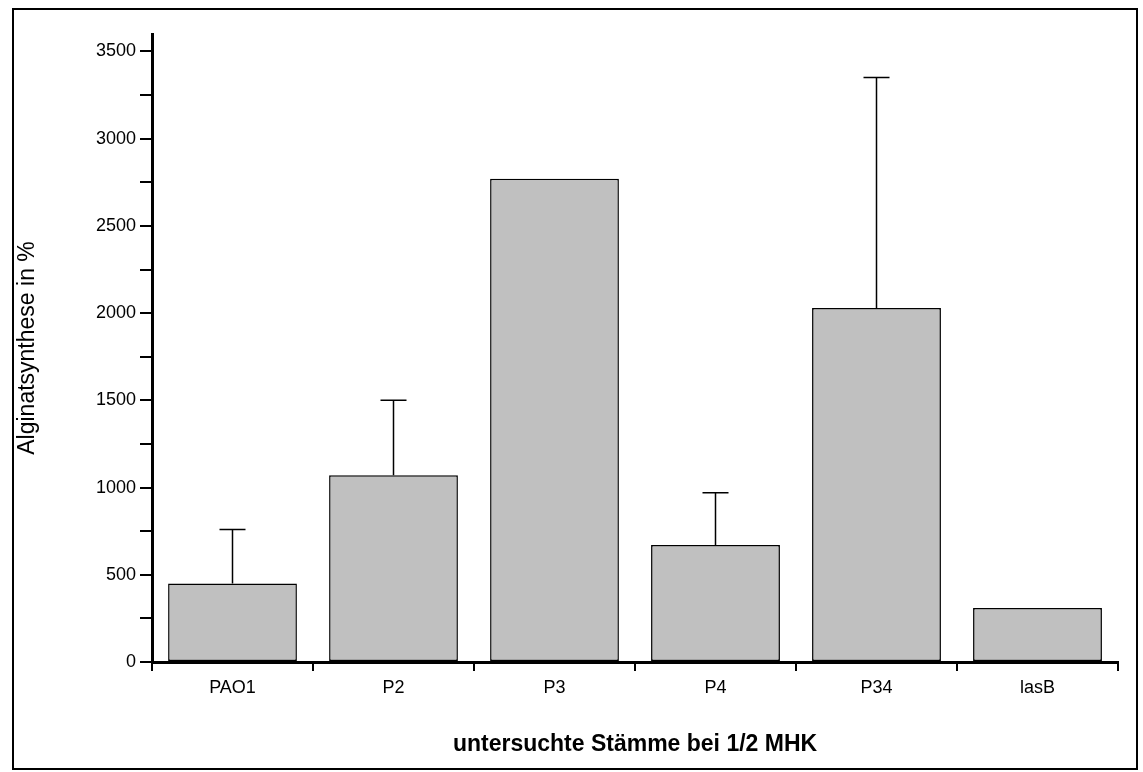 The height and width of the screenshot is (772, 1143). Describe the element at coordinates (115, 137) in the screenshot. I see `y-tick-label: 3000` at that location.